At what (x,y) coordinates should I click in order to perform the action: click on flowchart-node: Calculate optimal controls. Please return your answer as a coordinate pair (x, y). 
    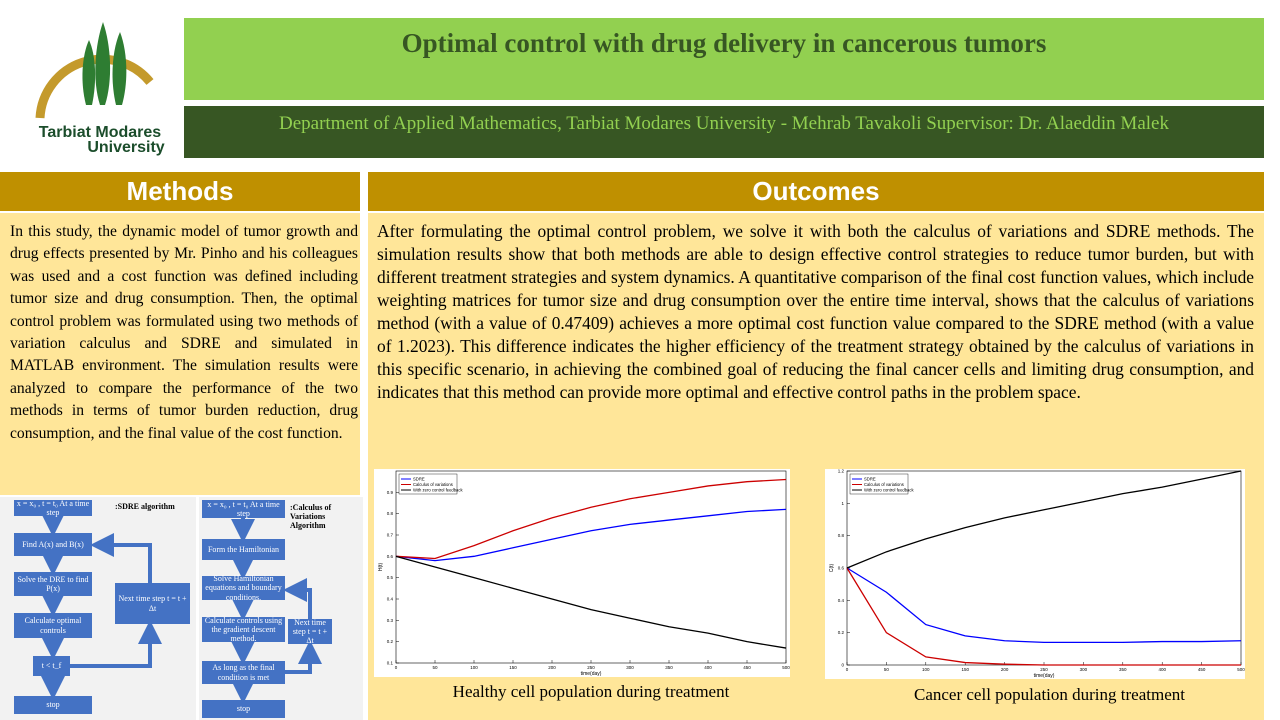
    Looking at the image, I should click on (53, 625).